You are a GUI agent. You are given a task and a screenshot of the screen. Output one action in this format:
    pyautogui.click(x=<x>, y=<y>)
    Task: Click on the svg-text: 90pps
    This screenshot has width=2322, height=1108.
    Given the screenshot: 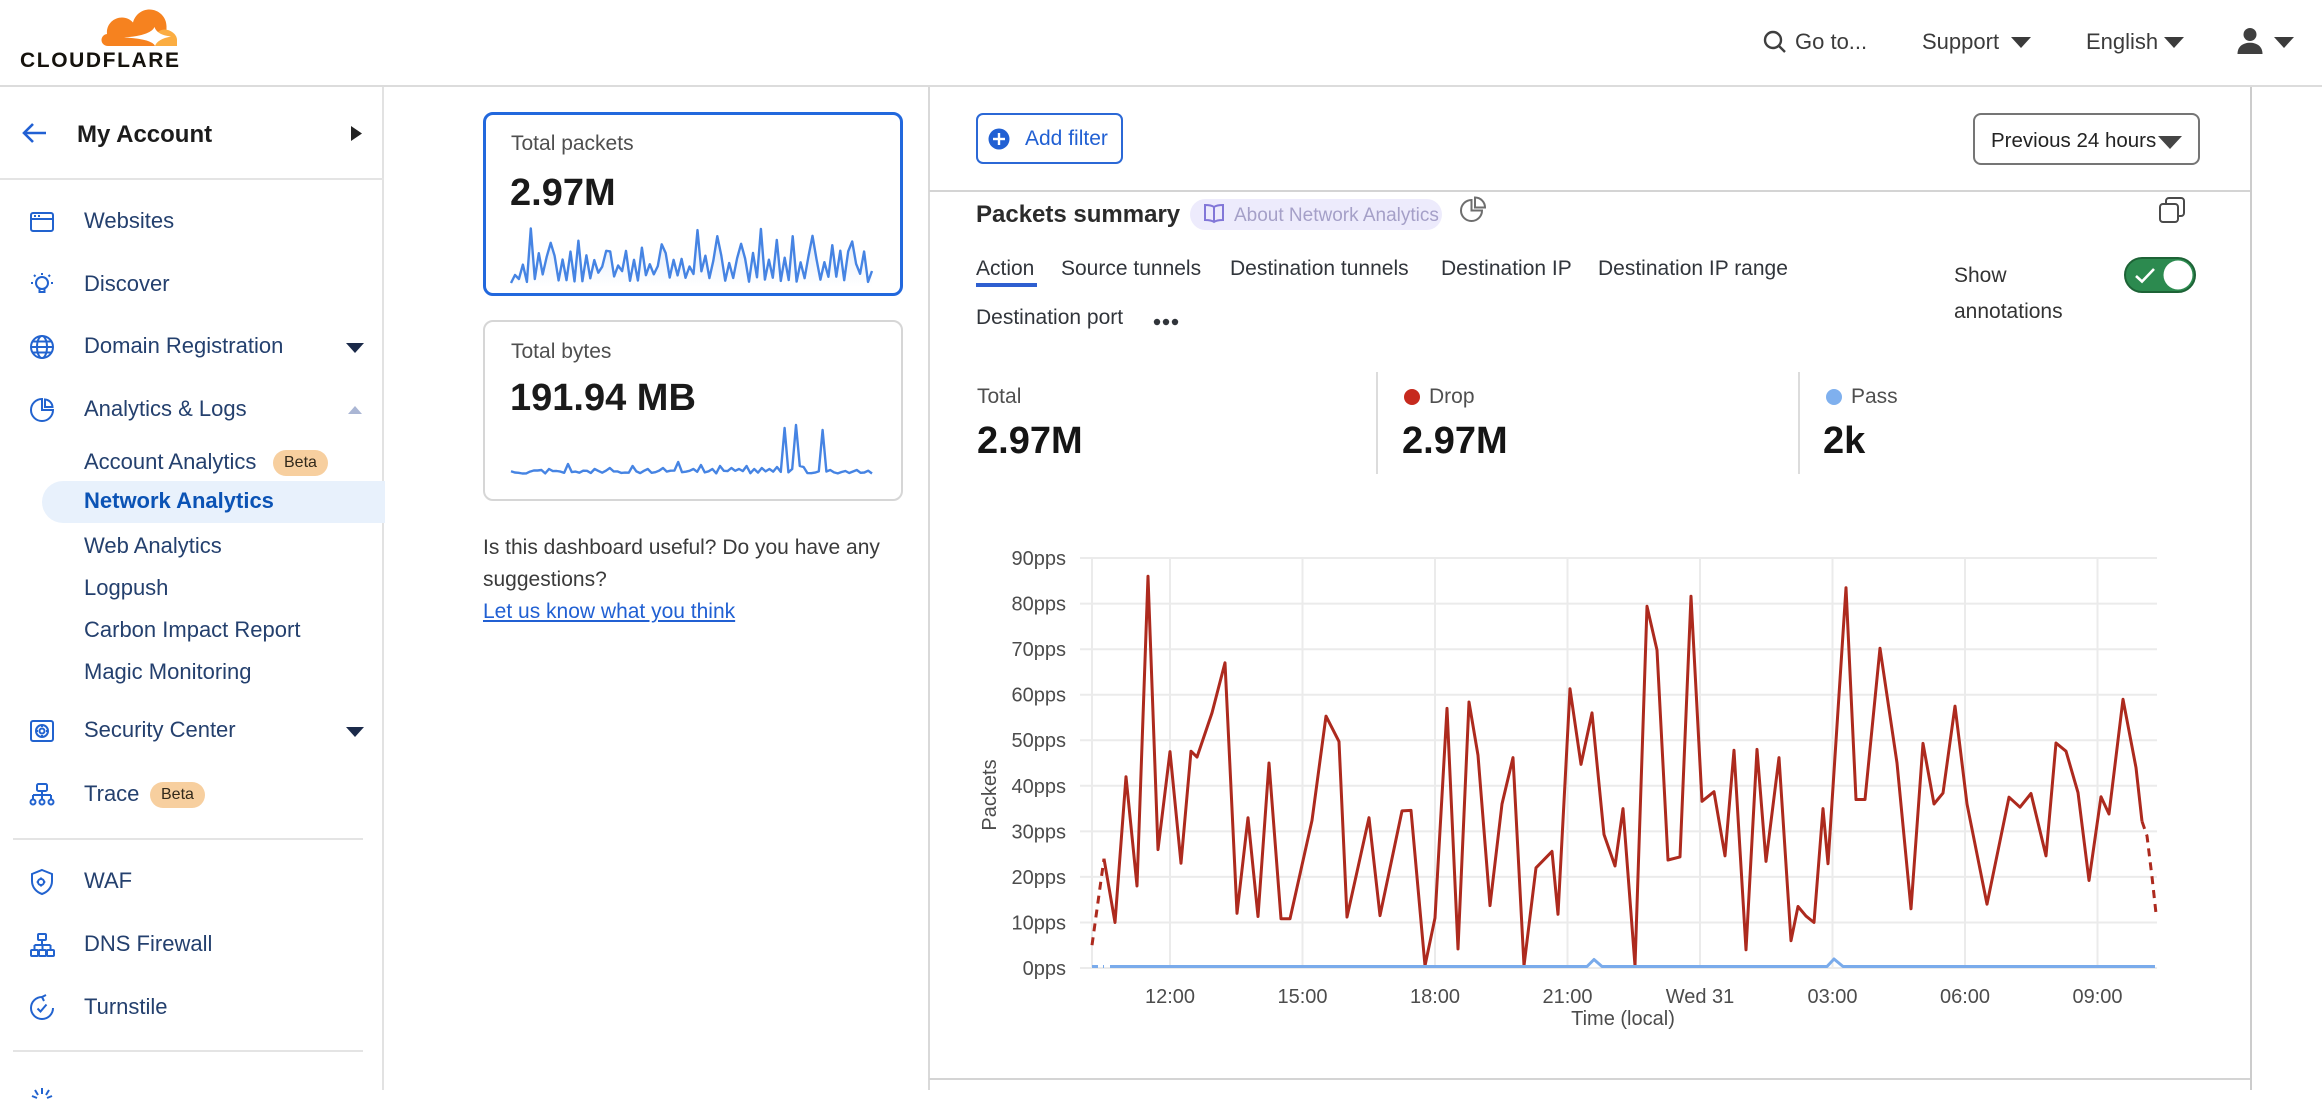 What is the action you would take?
    pyautogui.click(x=1039, y=559)
    